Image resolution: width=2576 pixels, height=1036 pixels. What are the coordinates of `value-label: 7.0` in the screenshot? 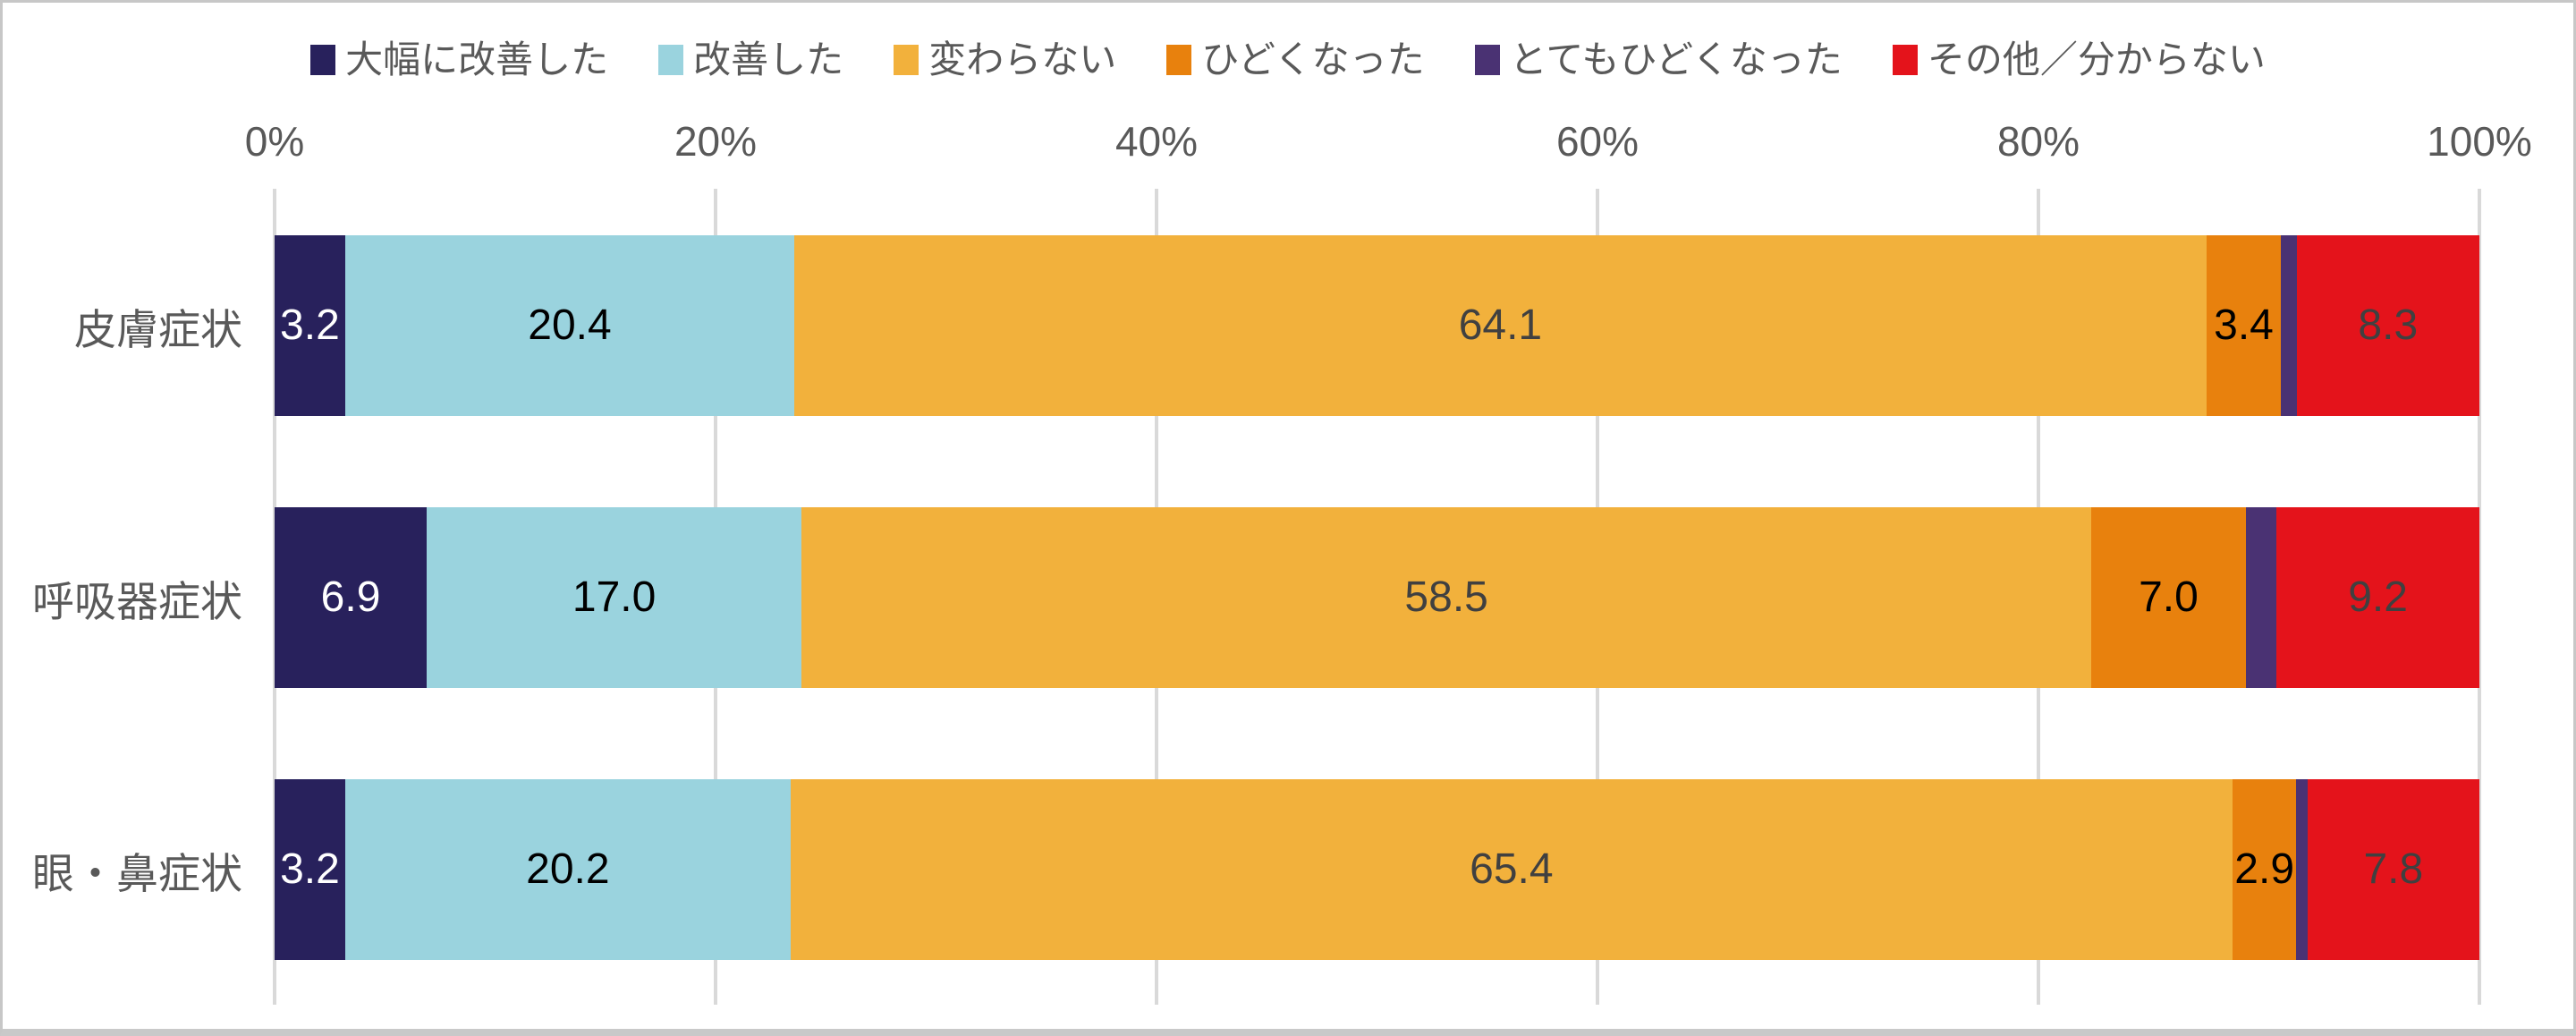 It's located at (2169, 597).